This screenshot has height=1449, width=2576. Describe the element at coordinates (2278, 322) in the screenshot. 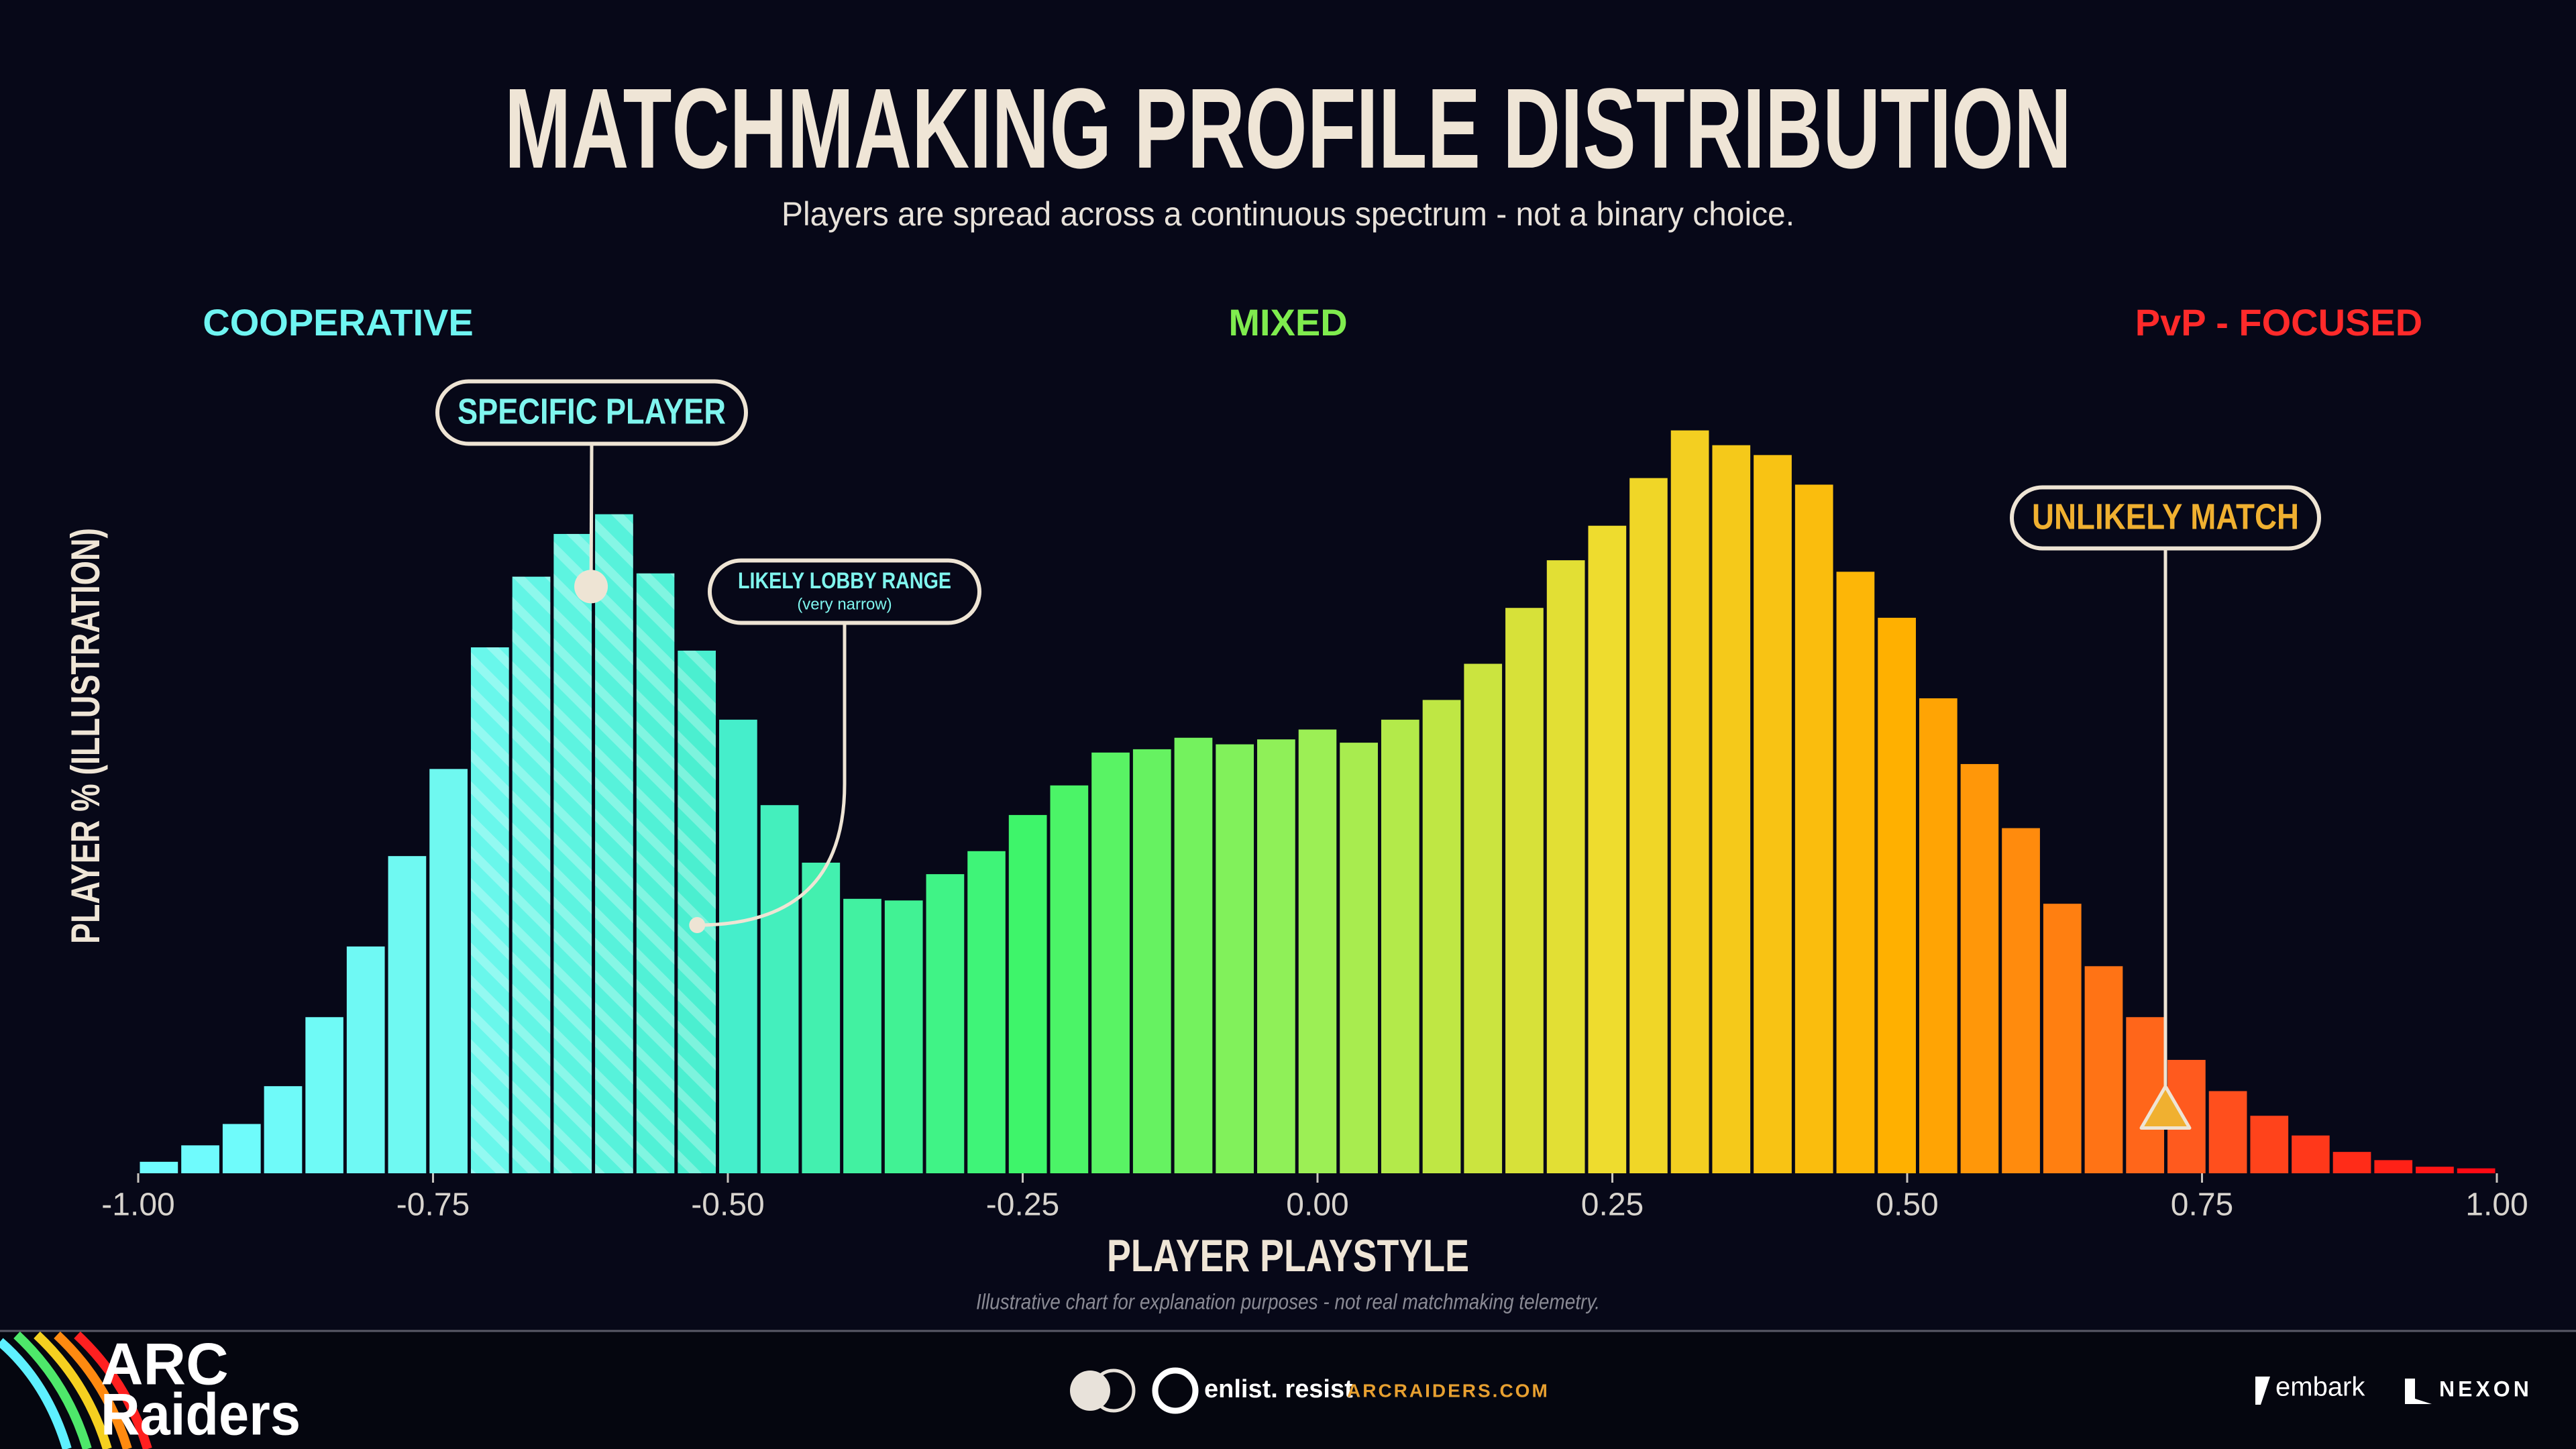

I see `region-label: PvP - FOCUSED` at that location.